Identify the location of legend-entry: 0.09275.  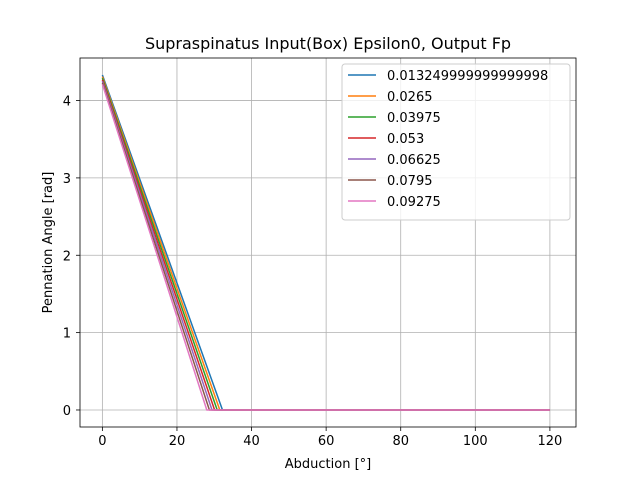
(414, 202).